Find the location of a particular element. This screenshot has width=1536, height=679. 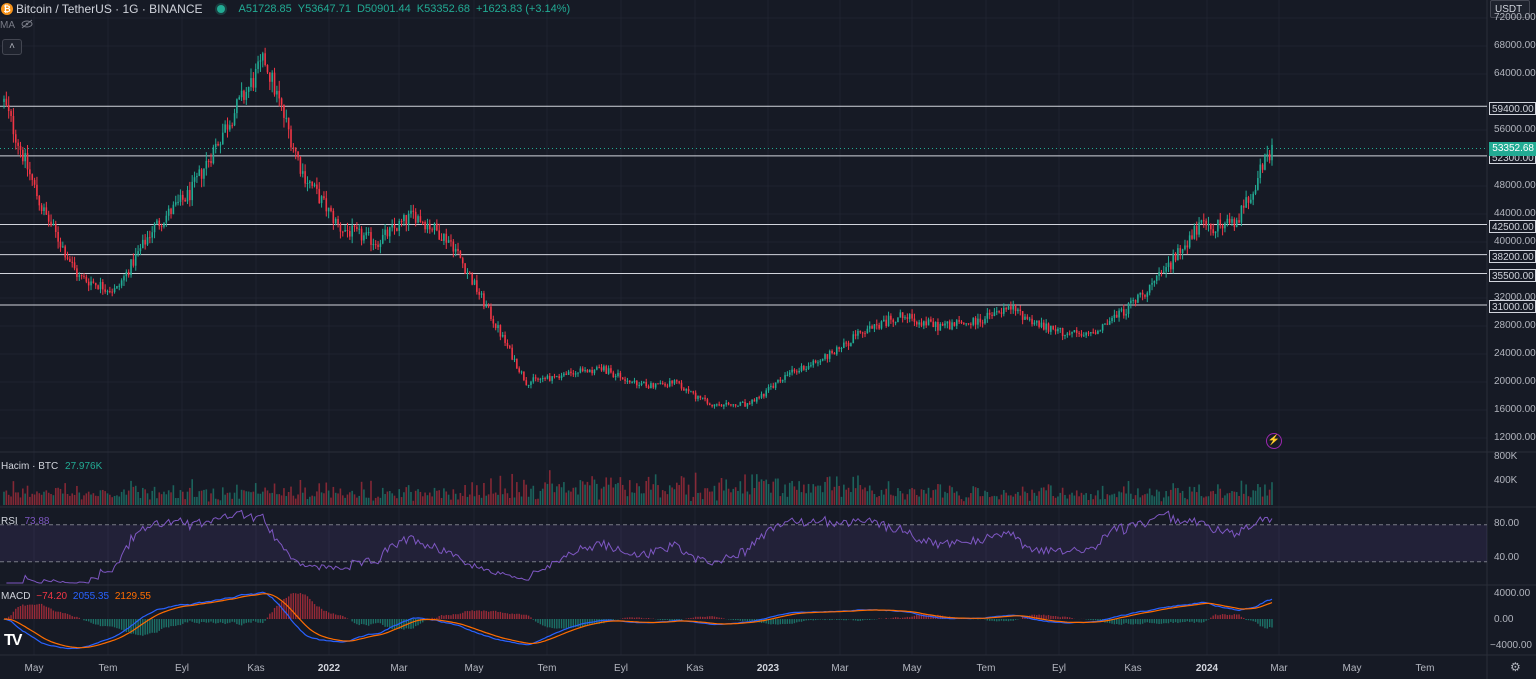

symbol-title: Bitcoin / TetherUS · 1G · BINANCE is located at coordinates (109, 9).